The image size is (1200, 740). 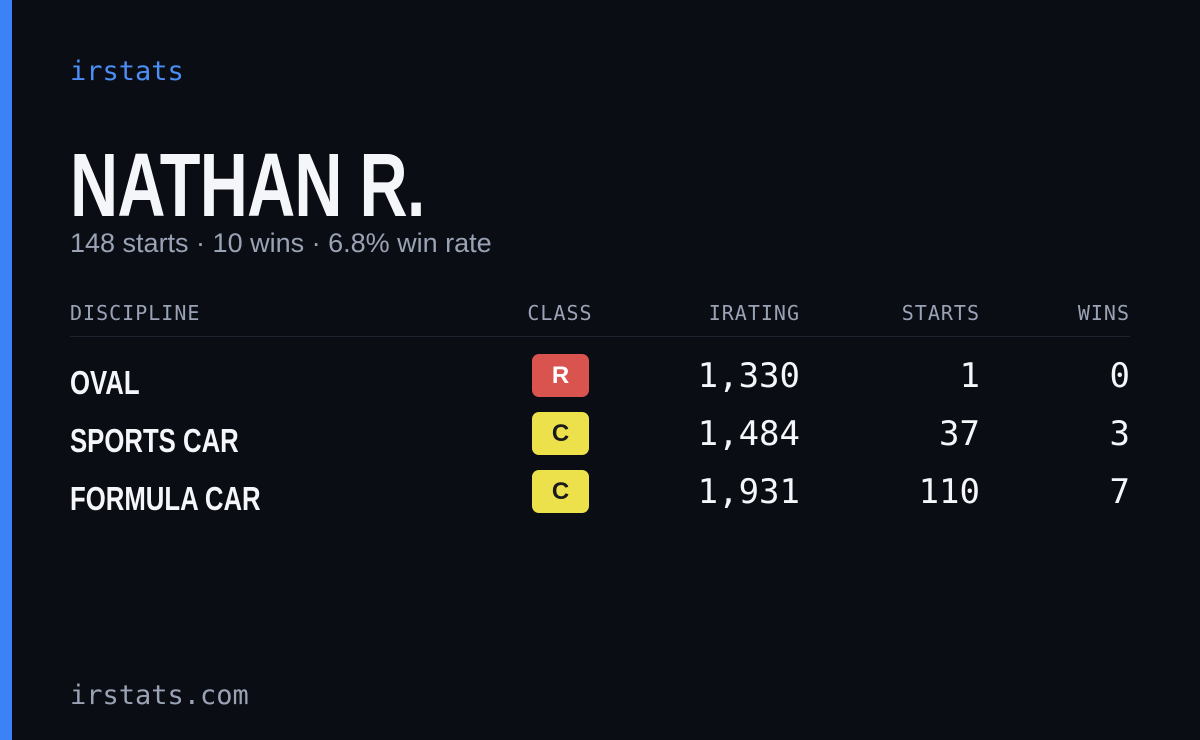 What do you see at coordinates (560, 313) in the screenshot?
I see `column-header: CLASS` at bounding box center [560, 313].